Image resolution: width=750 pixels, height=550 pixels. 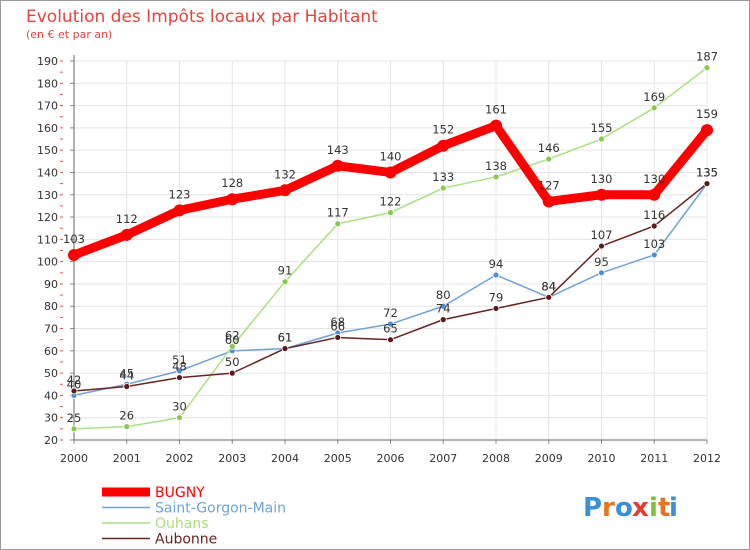 What do you see at coordinates (285, 338) in the screenshot?
I see `data-label: 61` at bounding box center [285, 338].